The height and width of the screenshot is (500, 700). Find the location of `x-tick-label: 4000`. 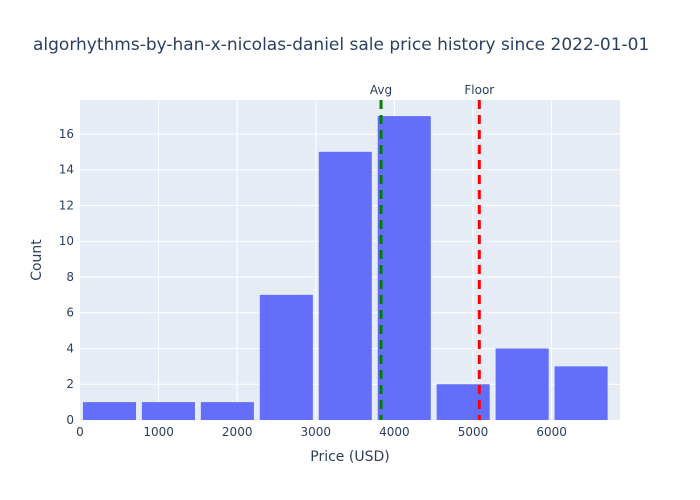

x-tick-label: 4000 is located at coordinates (394, 432).